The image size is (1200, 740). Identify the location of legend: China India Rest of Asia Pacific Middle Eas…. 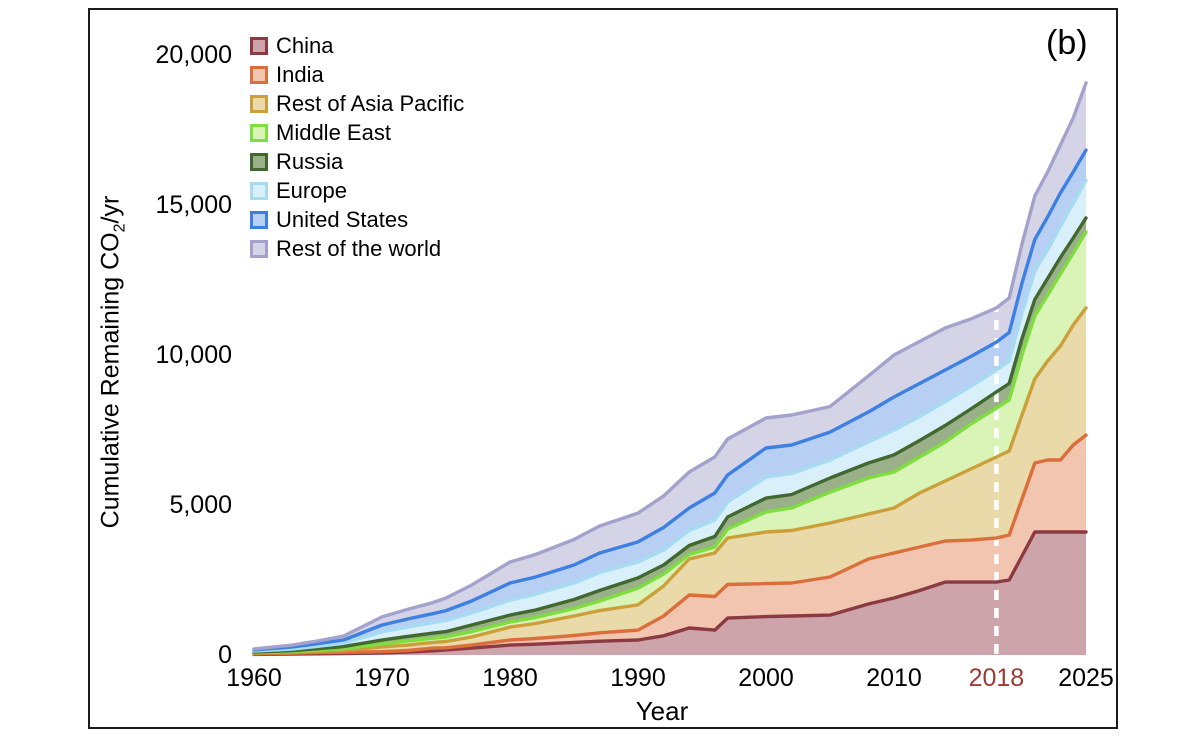
(357, 147).